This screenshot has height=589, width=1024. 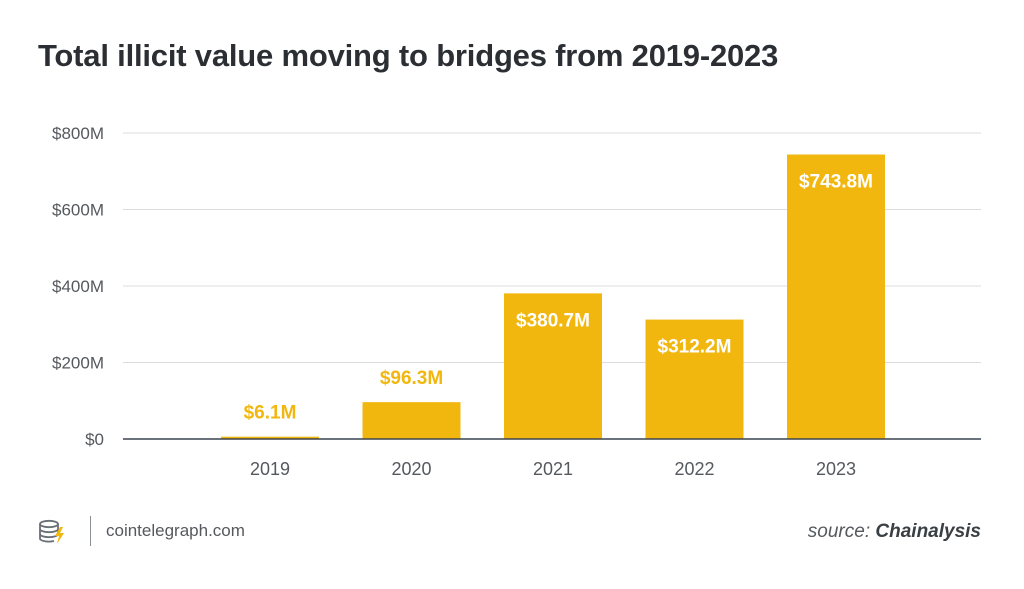 What do you see at coordinates (694, 469) in the screenshot?
I see `x-tick-label: 2022` at bounding box center [694, 469].